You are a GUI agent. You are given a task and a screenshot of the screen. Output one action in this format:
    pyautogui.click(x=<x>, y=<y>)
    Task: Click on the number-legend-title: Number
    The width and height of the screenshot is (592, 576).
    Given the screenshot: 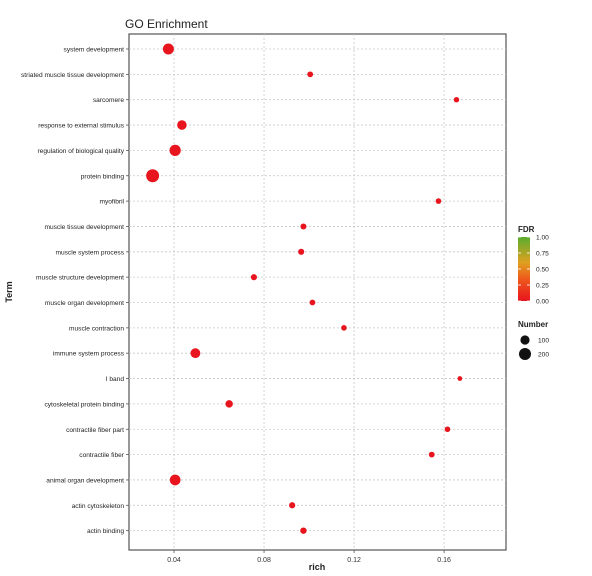 What is the action you would take?
    pyautogui.click(x=533, y=324)
    